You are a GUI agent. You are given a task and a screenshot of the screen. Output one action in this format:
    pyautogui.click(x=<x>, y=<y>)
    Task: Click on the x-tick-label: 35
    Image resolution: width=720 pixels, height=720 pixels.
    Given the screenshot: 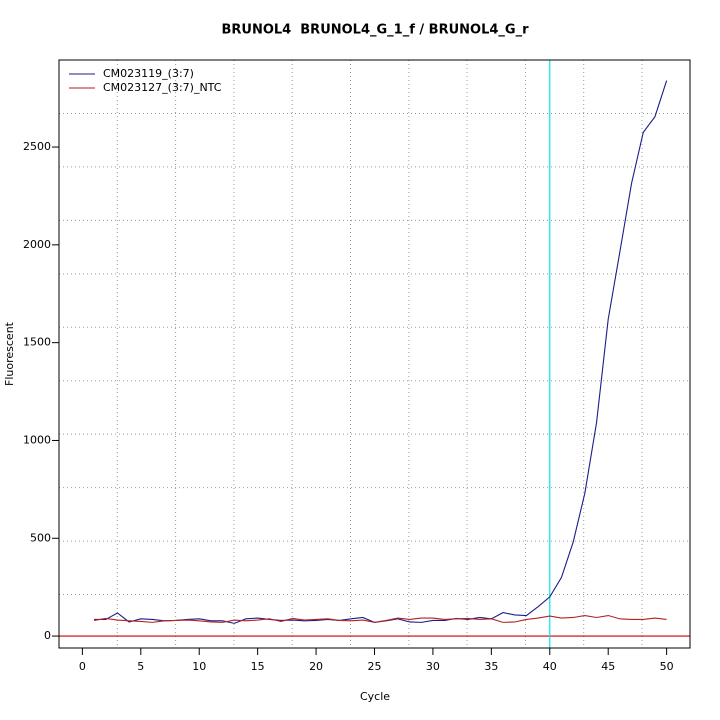 What is the action you would take?
    pyautogui.click(x=491, y=666)
    